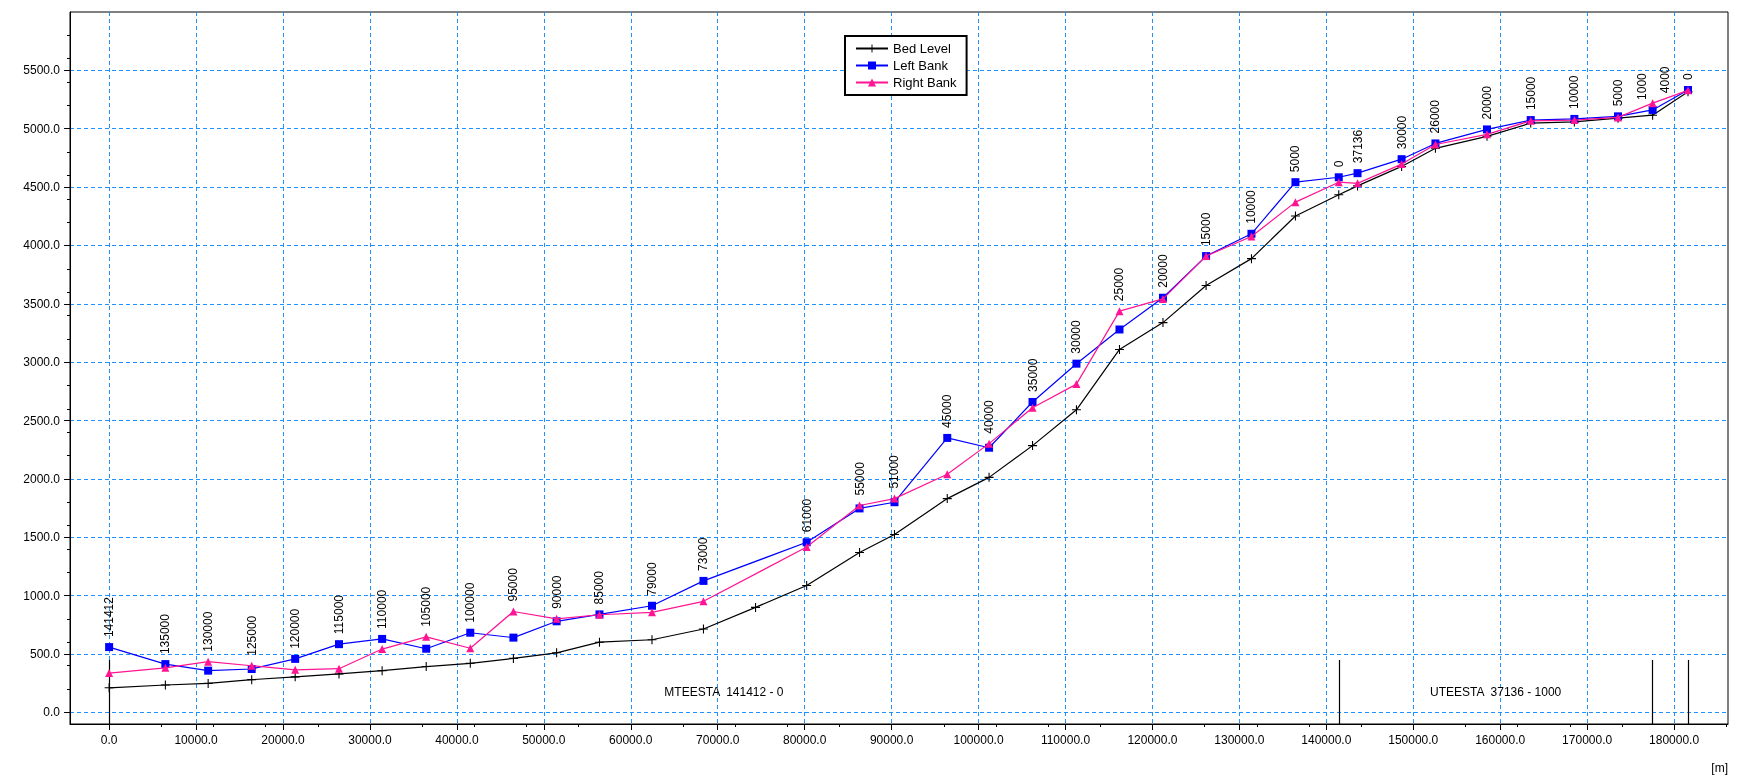 The width and height of the screenshot is (1740, 784). Describe the element at coordinates (382, 609) in the screenshot. I see `annotation: 110000` at that location.